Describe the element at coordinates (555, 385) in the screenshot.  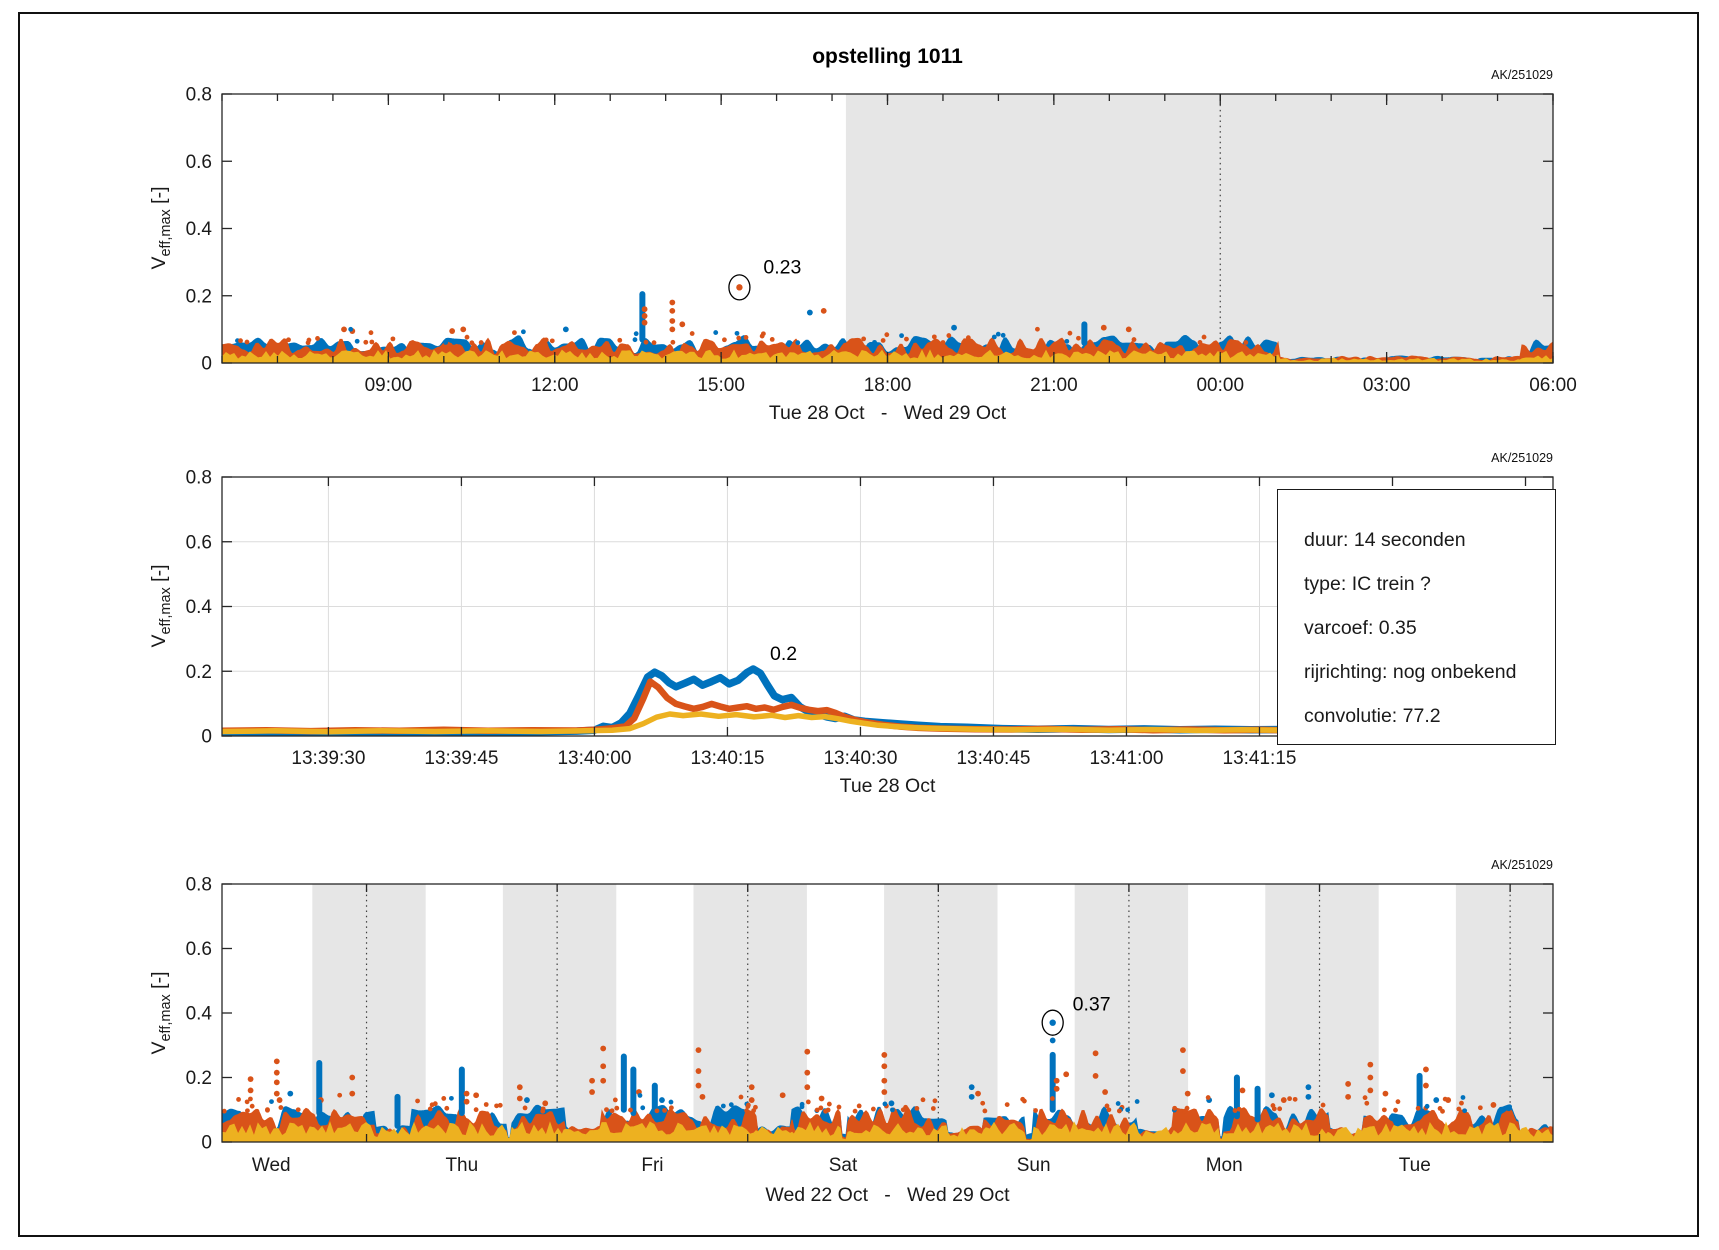
I see `svg-text: 12:00` at that location.